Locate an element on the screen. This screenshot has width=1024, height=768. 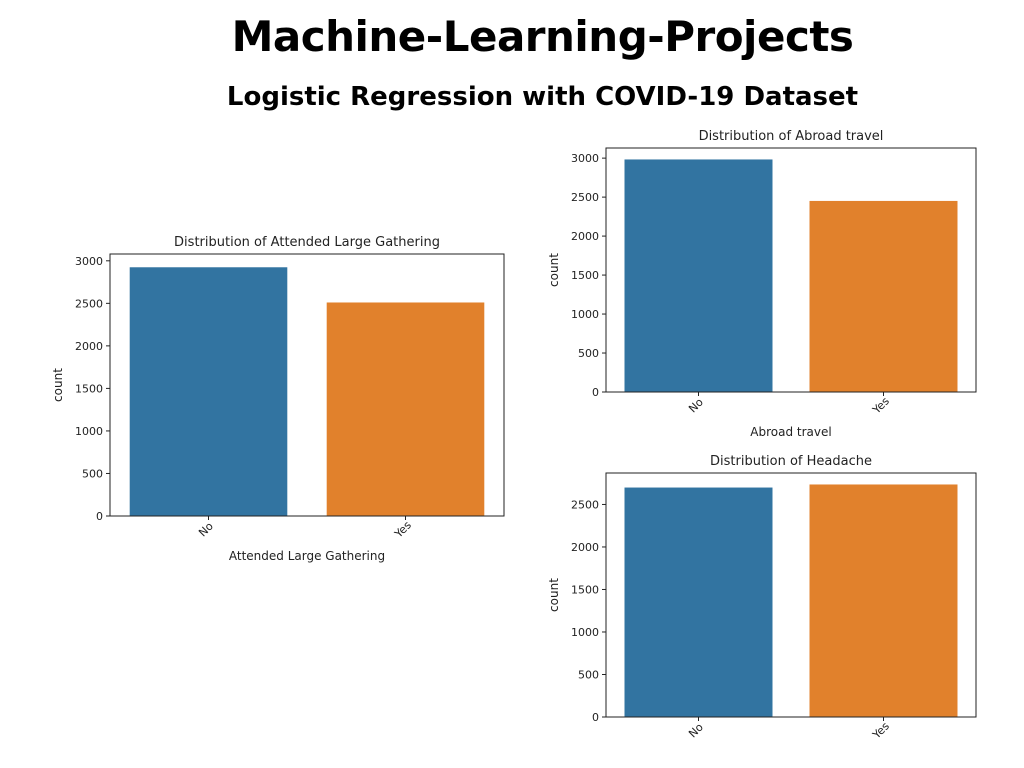
chart-title: Distribution of Attended Large Gathering is located at coordinates (307, 242).